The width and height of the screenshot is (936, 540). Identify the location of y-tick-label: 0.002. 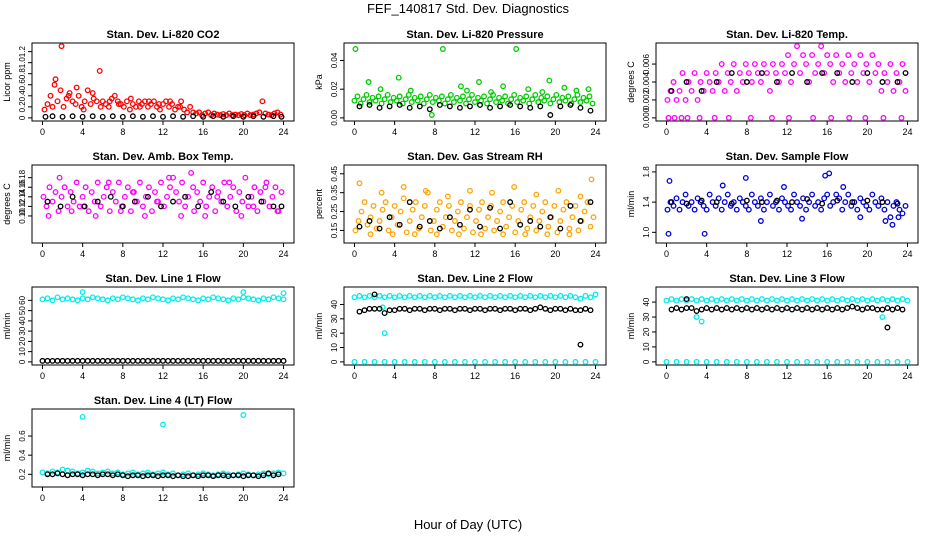
(646, 99).